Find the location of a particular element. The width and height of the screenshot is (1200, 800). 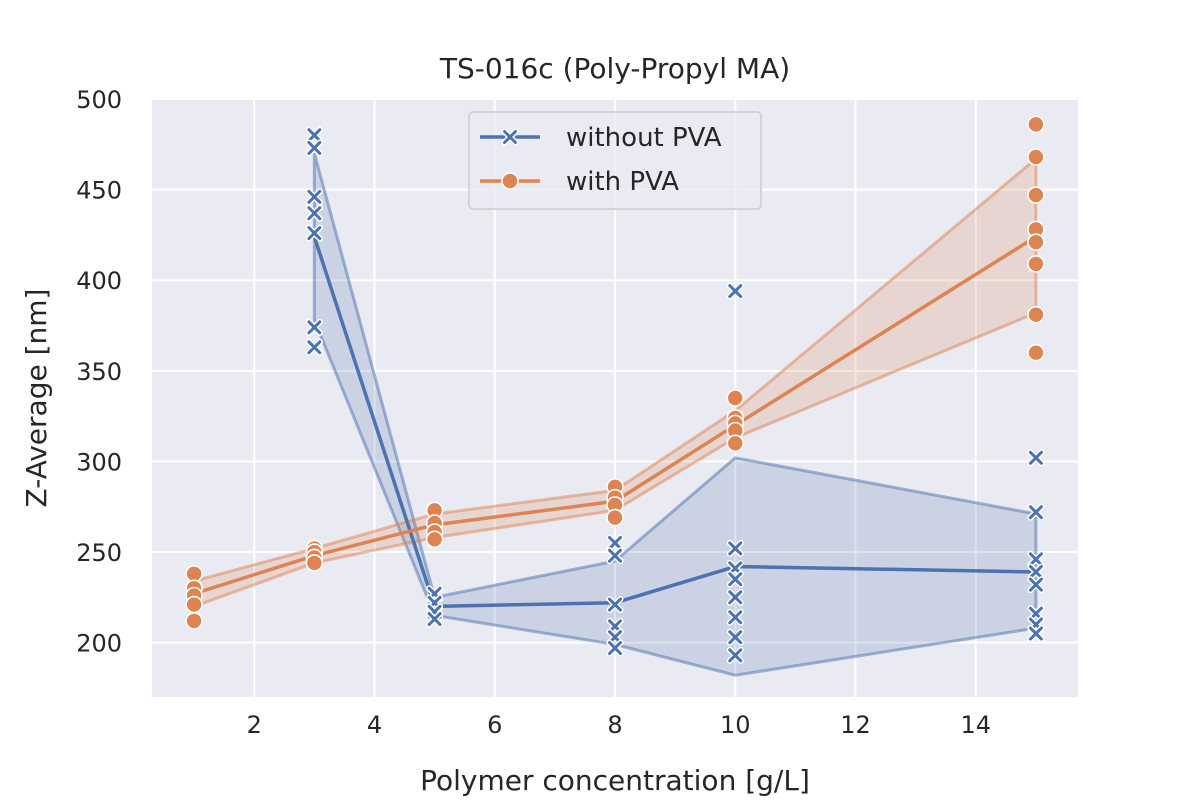

legend-box is located at coordinates (615, 160).